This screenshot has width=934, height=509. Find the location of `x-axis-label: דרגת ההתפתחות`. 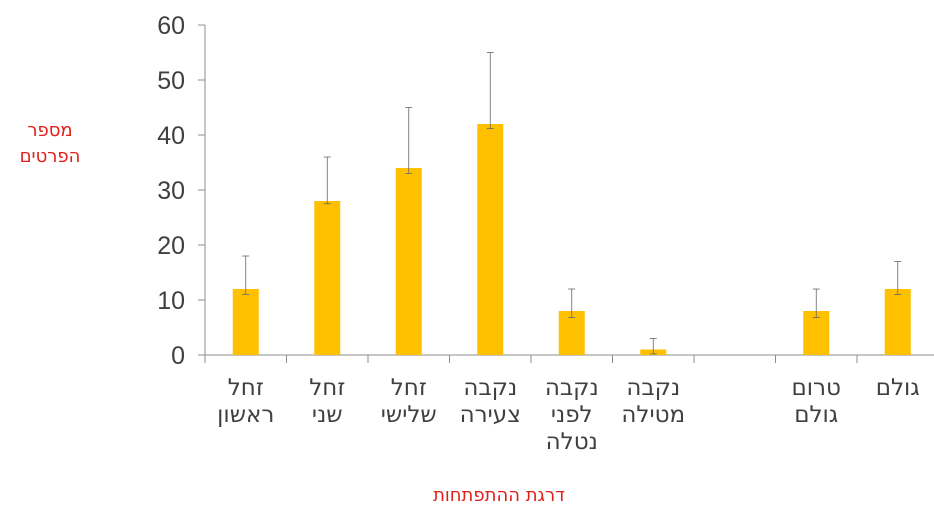

x-axis-label: דרגת ההתפתחות is located at coordinates (499, 495).